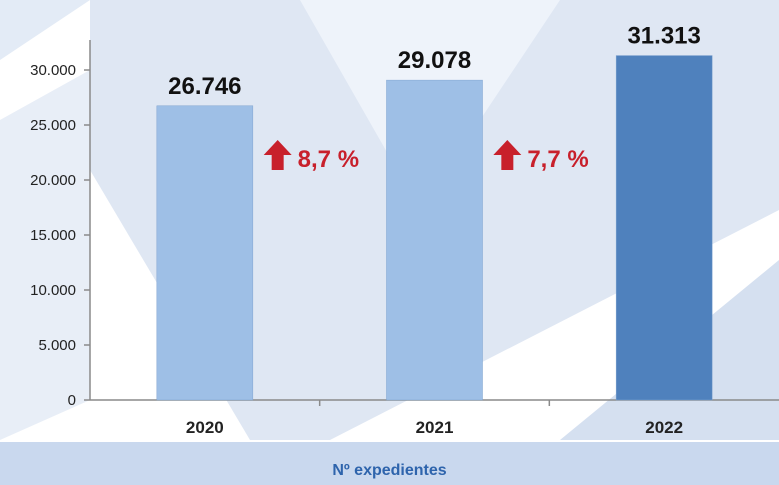  Describe the element at coordinates (664, 228) in the screenshot. I see `bar-2022` at that location.